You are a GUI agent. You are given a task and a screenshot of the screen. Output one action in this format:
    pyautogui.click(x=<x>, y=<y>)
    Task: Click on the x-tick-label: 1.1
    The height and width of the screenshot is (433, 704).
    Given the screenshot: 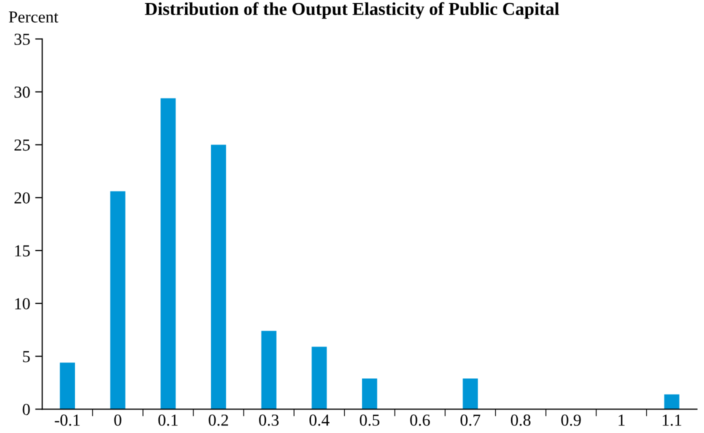 What is the action you would take?
    pyautogui.click(x=672, y=420)
    